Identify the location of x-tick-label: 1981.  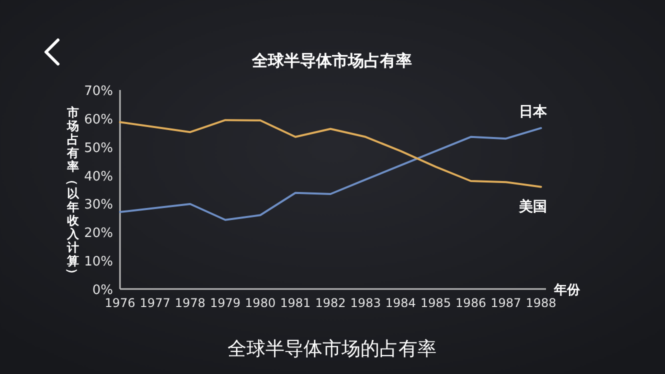
(295, 303).